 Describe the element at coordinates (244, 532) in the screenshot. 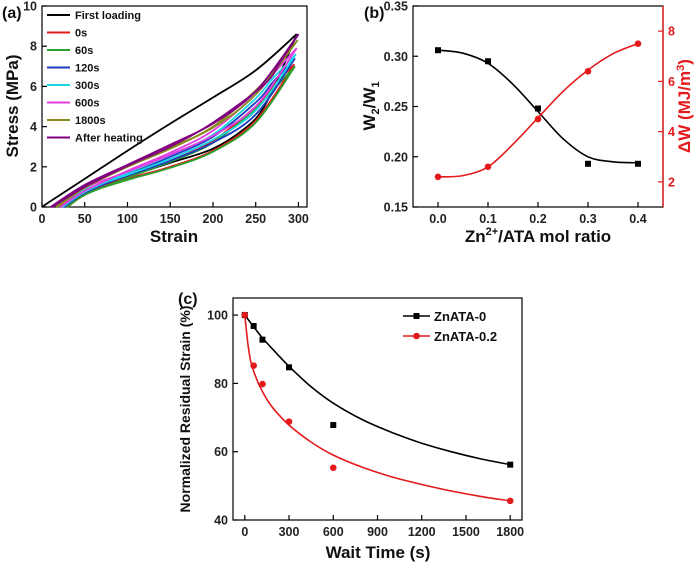

I see `panel-c-x-tick-label: 0` at that location.